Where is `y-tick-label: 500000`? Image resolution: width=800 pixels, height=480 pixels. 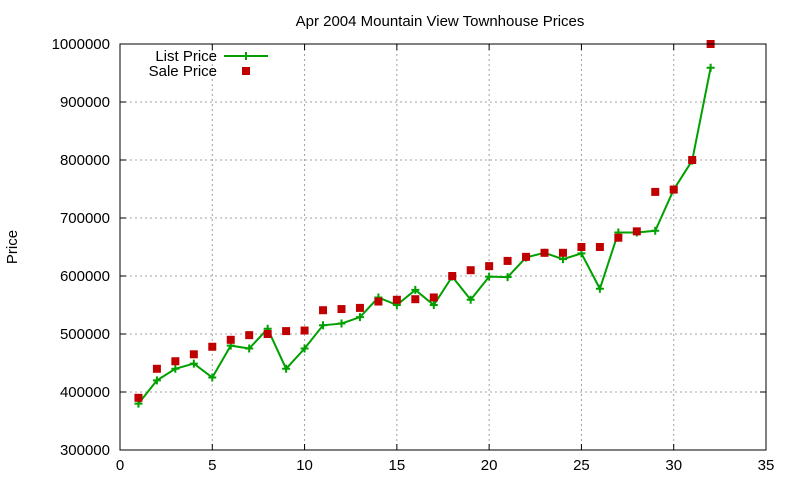
y-tick-label: 500000 is located at coordinates (85, 334).